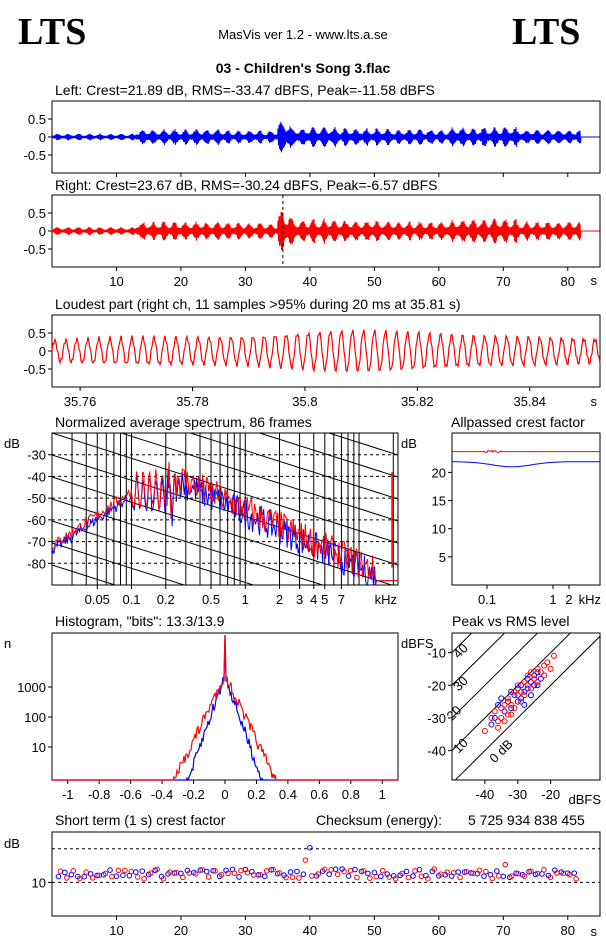 The height and width of the screenshot is (946, 606). I want to click on allpass-title: Allpassed crest factor, so click(518, 422).